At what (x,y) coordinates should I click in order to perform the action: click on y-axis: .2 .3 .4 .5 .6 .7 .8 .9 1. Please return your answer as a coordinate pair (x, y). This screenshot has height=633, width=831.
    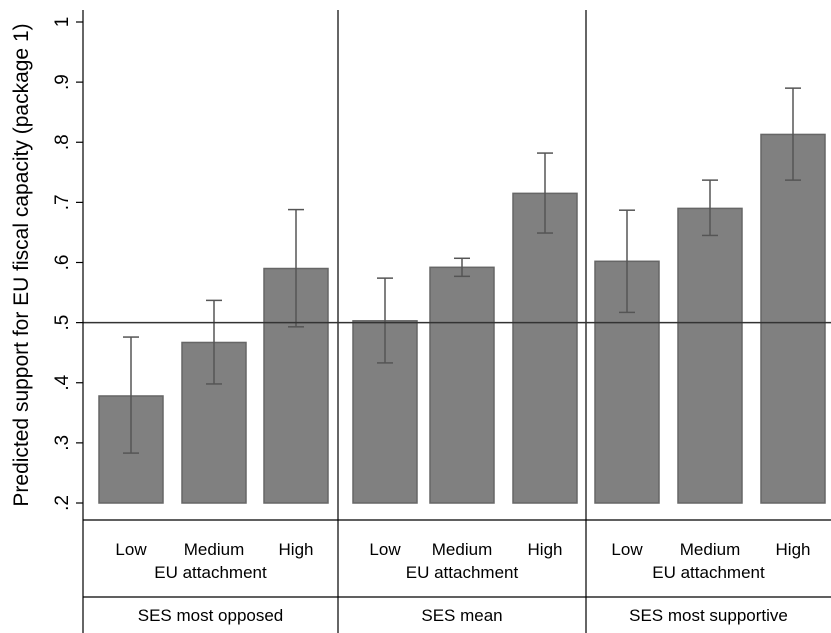
    Looking at the image, I should click on (68, 265).